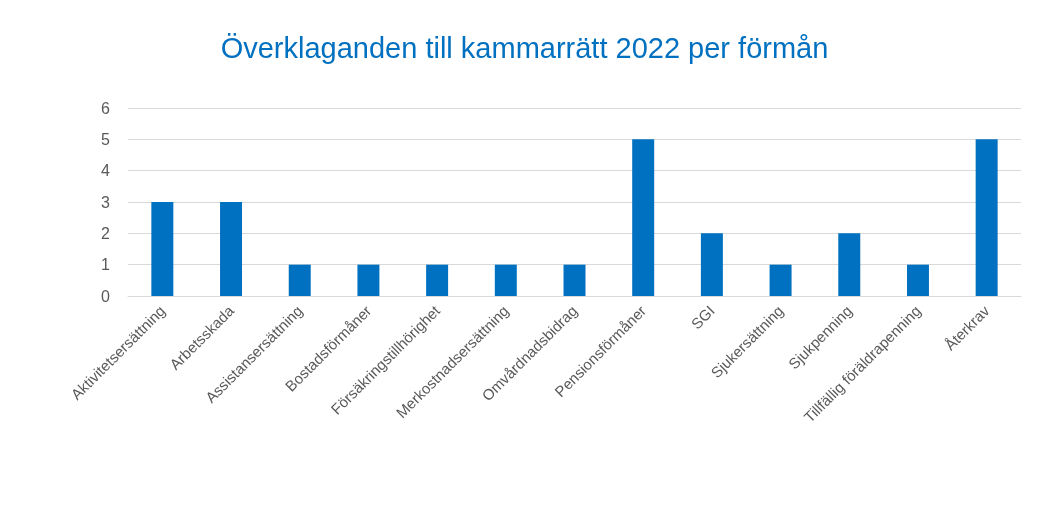  What do you see at coordinates (106, 296) in the screenshot?
I see `y-tick-label: 0` at bounding box center [106, 296].